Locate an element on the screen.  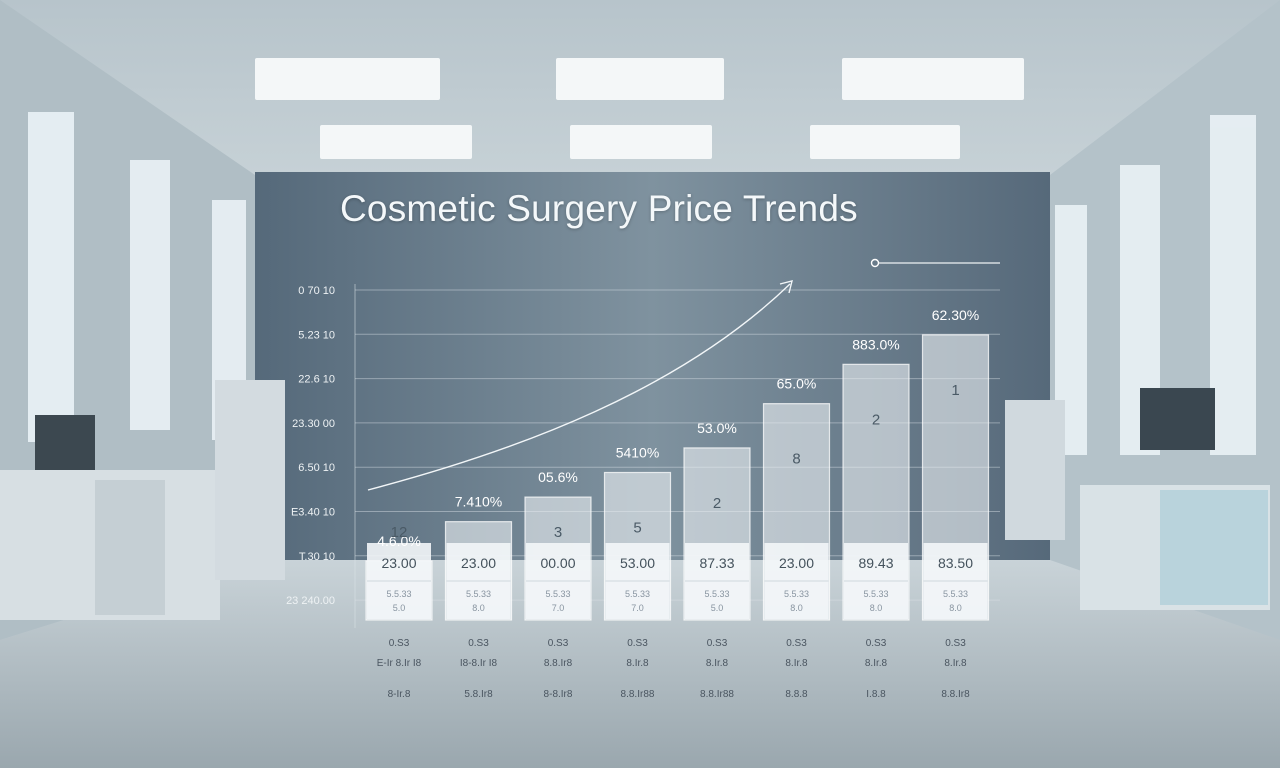
bar-inside-label: 5 is located at coordinates (637, 528).